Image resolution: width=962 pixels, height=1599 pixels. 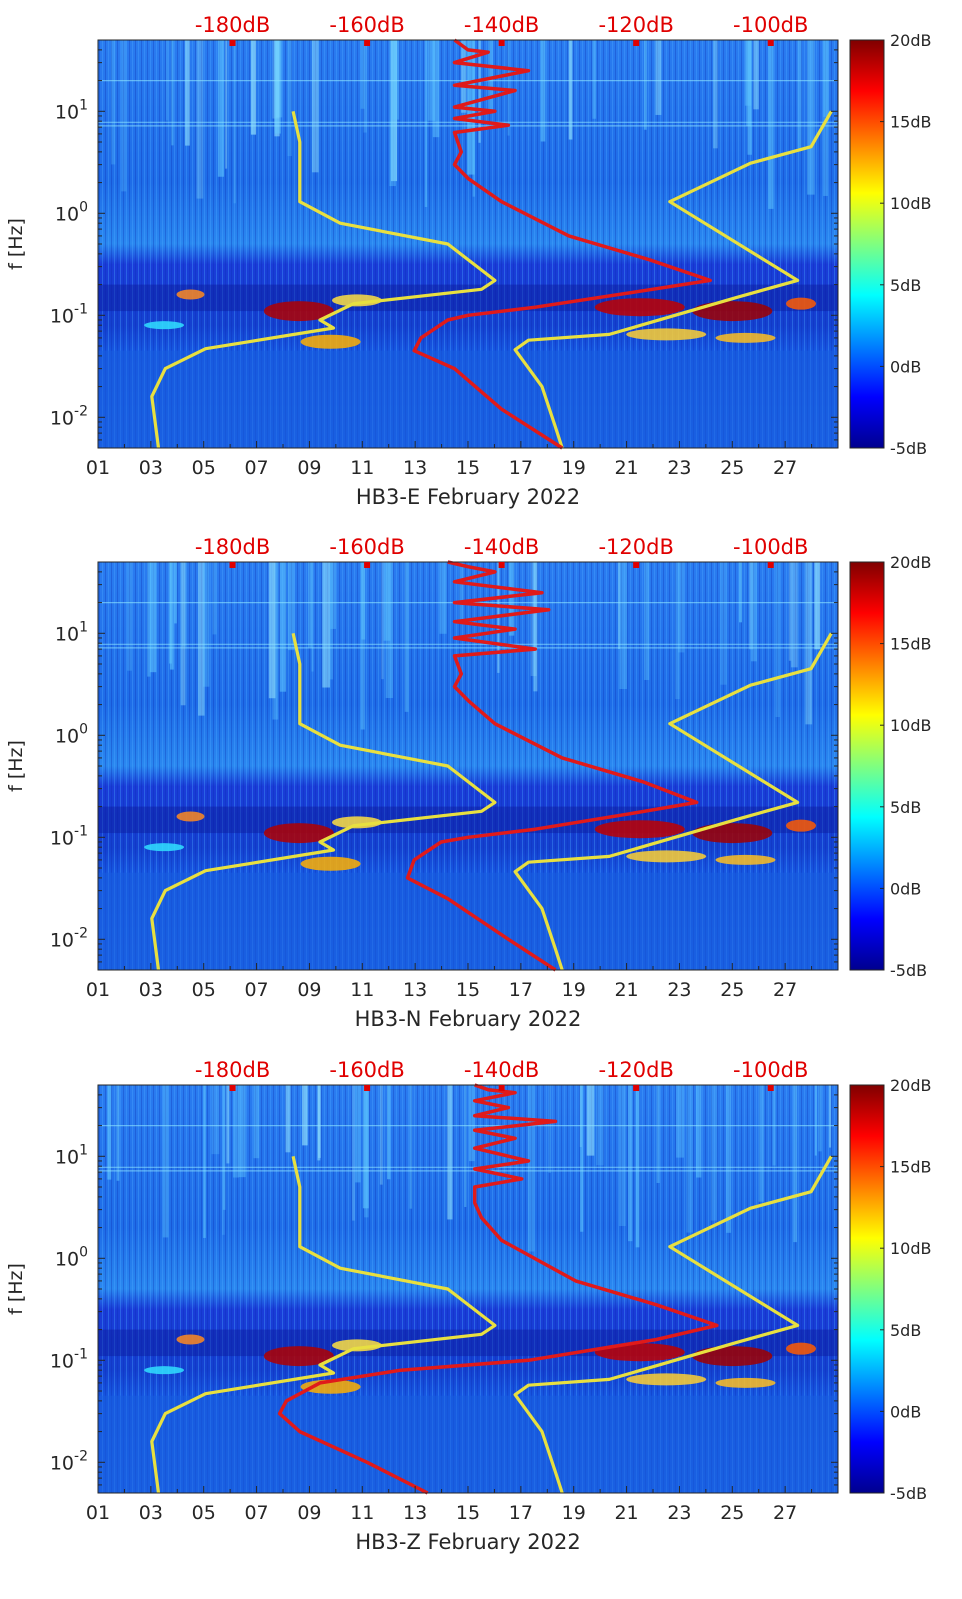 I want to click on microseism-energy, so click(x=480, y=841).